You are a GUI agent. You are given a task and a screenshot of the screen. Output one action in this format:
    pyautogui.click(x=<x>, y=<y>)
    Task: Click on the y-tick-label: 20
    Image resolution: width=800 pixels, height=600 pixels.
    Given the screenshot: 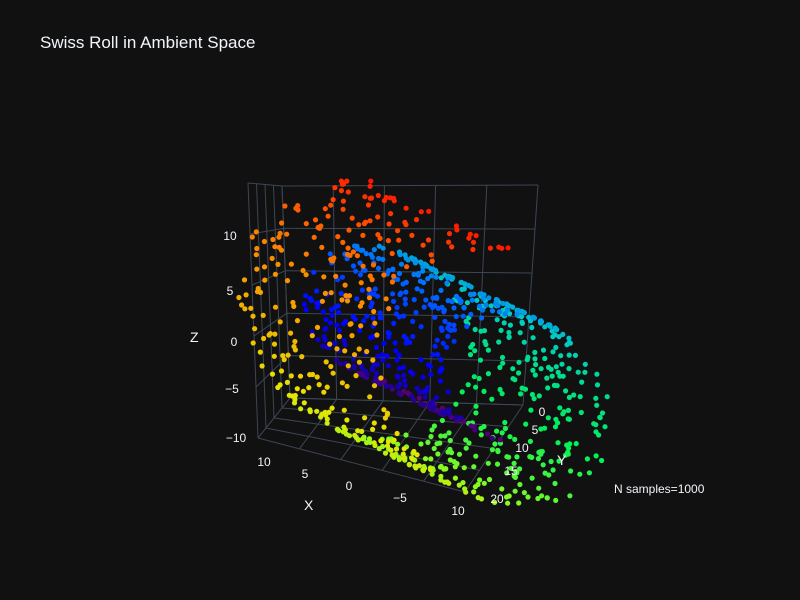 What is the action you would take?
    pyautogui.click(x=497, y=499)
    